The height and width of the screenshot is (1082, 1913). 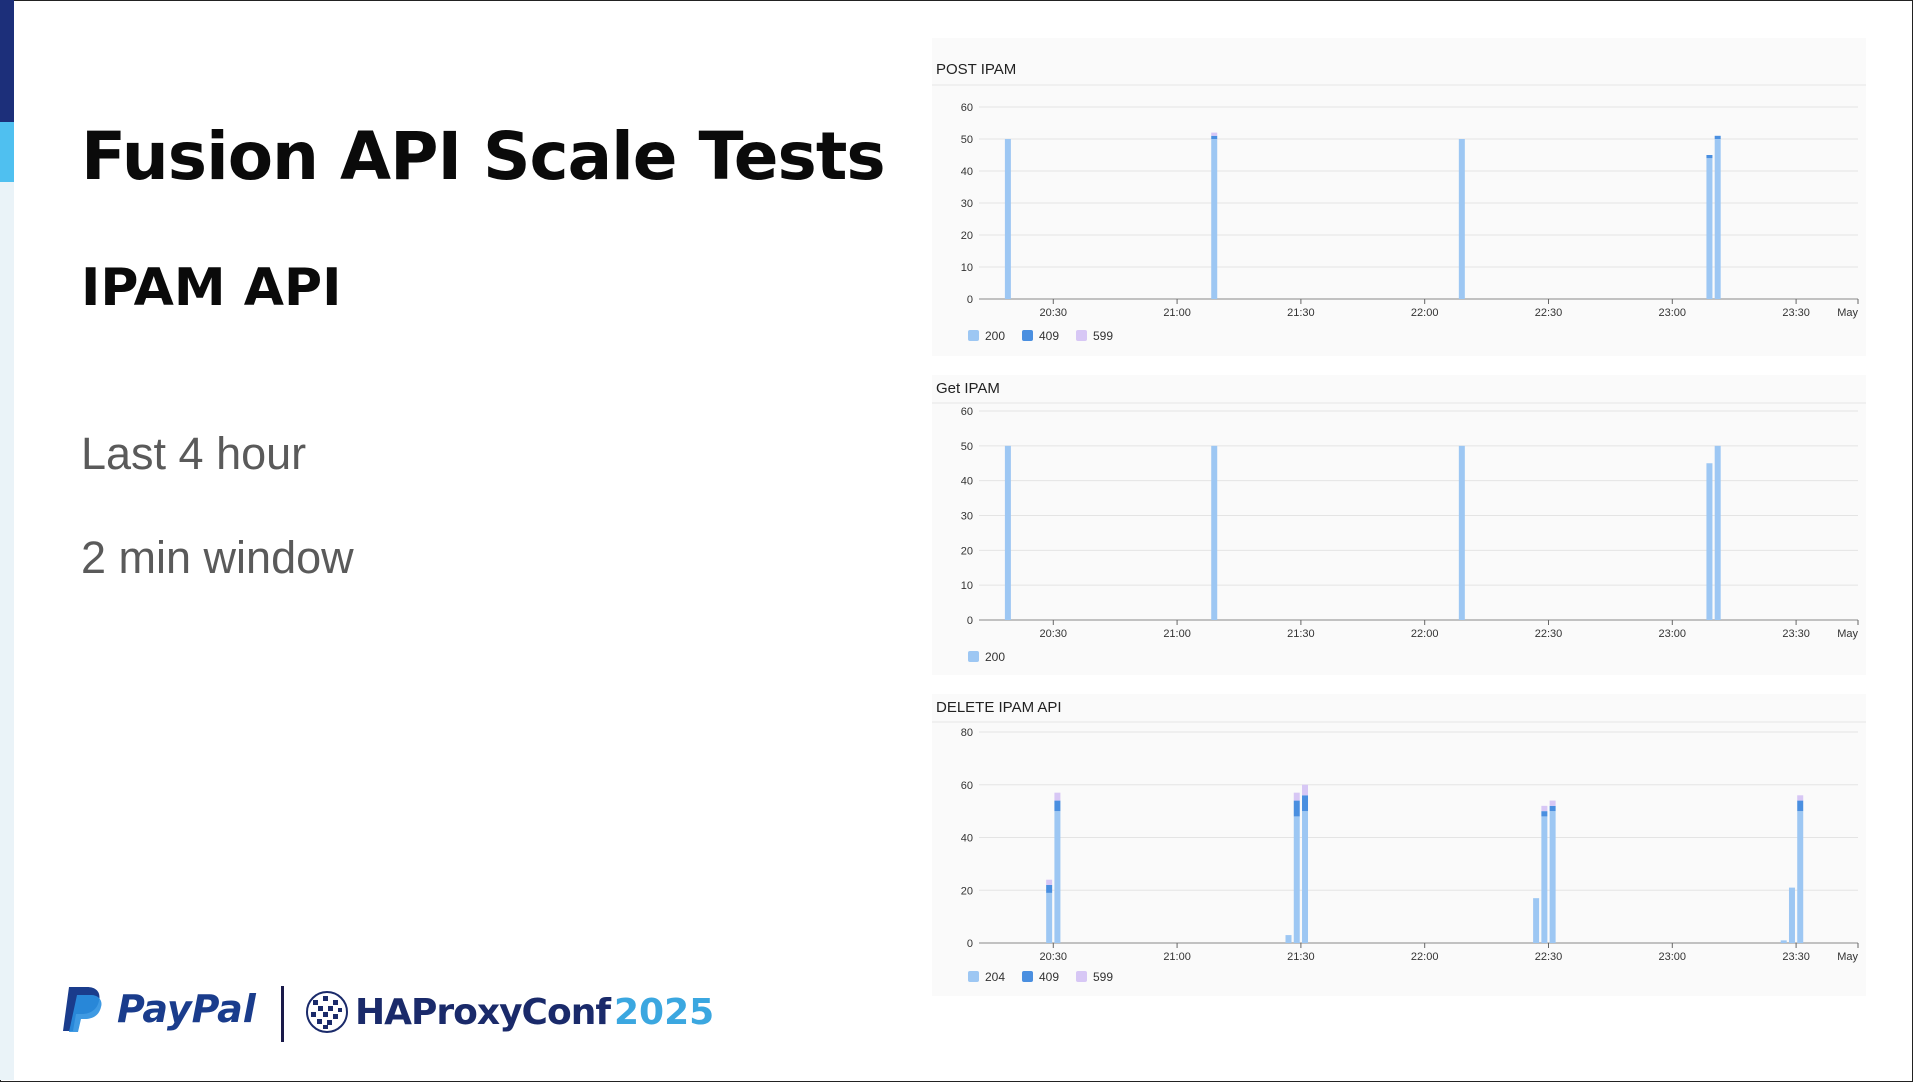 I want to click on legend-label: 409, so click(x=1049, y=977).